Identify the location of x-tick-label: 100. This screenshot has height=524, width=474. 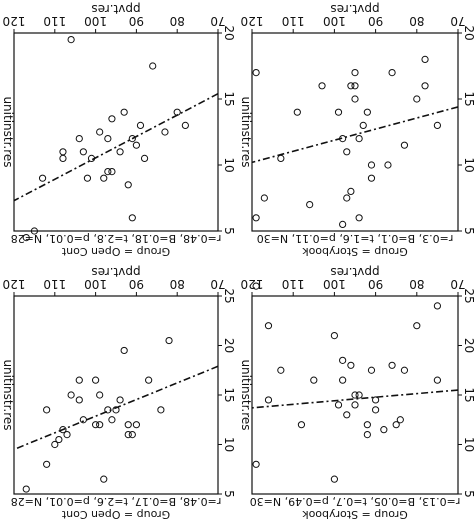
(334, 284).